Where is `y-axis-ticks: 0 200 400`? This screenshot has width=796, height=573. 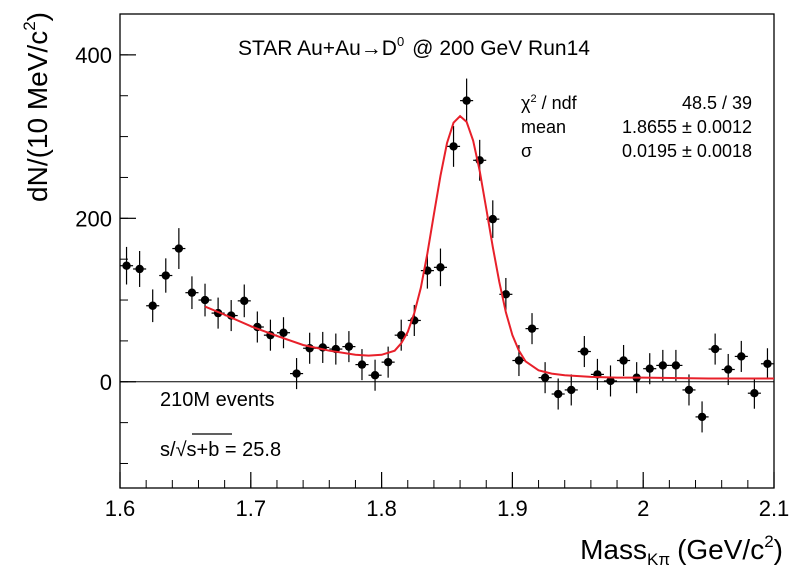 y-axis-ticks: 0 200 400 is located at coordinates (105, 238).